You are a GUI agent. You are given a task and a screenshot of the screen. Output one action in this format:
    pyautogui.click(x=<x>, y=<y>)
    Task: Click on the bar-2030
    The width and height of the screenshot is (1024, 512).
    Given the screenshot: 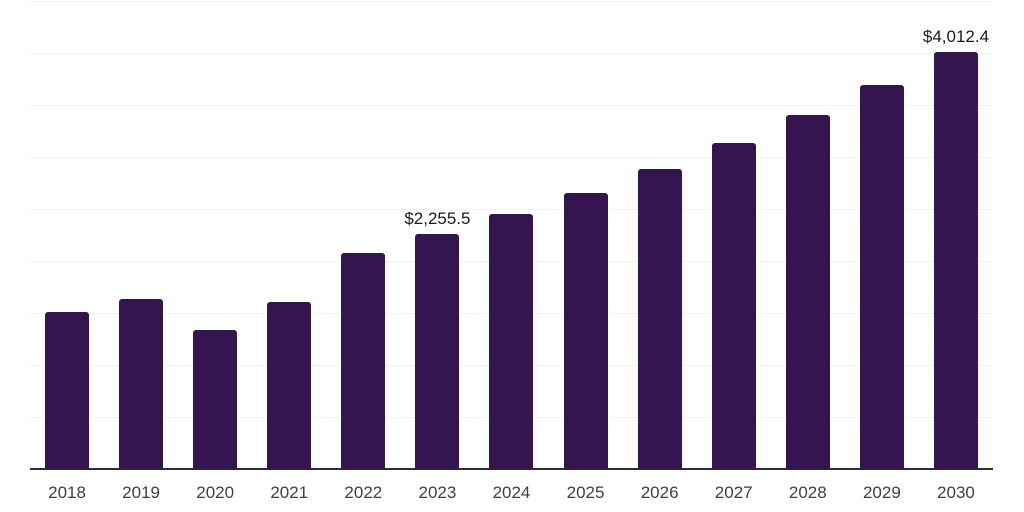 What is the action you would take?
    pyautogui.click(x=955, y=260)
    